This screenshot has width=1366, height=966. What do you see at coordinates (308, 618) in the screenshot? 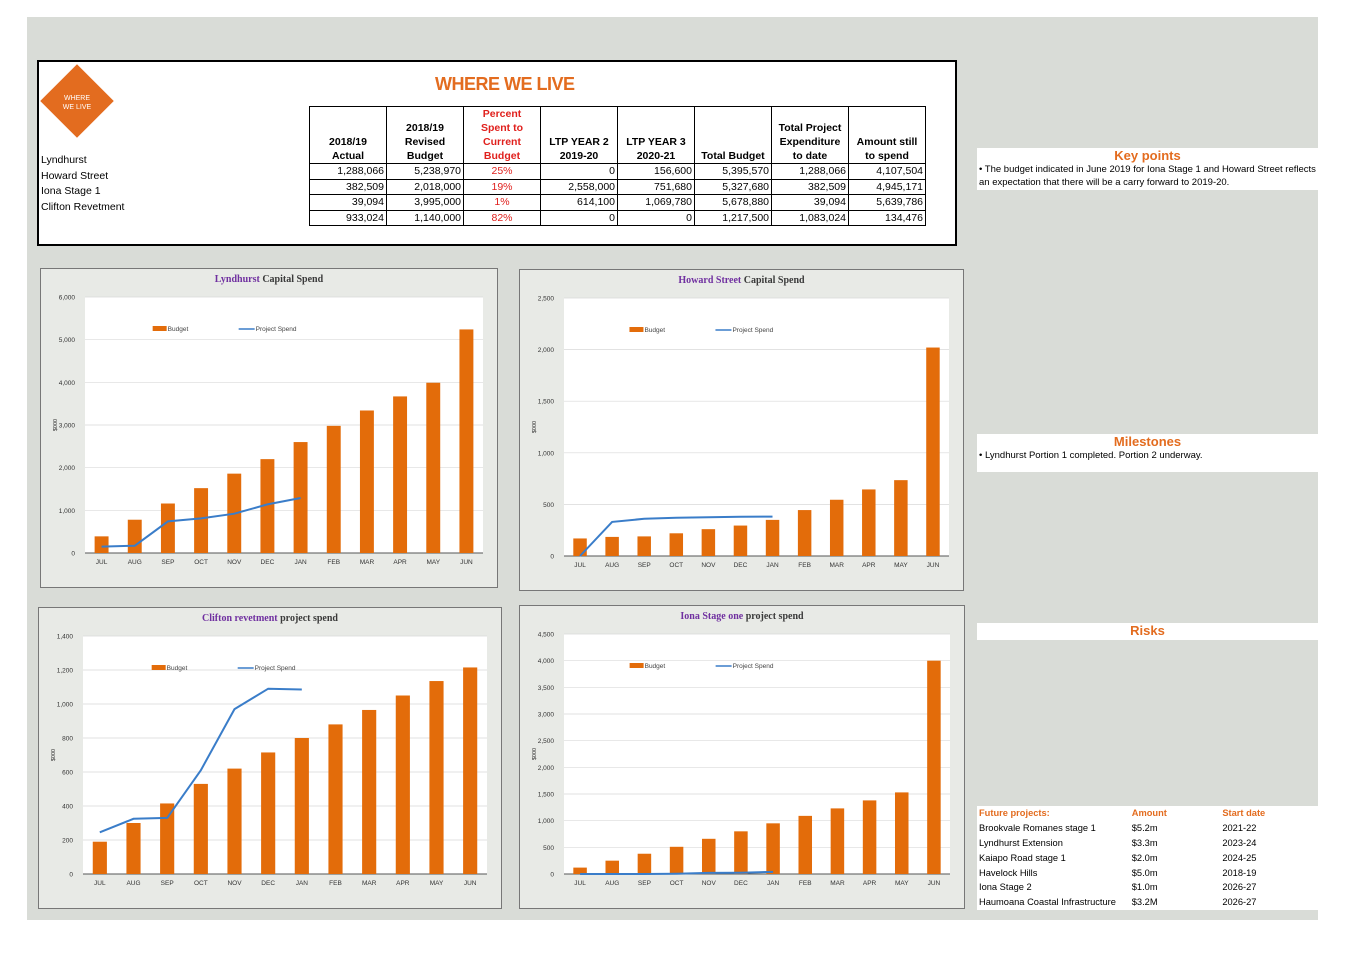
I see `chart-title-rest: project spend` at bounding box center [308, 618].